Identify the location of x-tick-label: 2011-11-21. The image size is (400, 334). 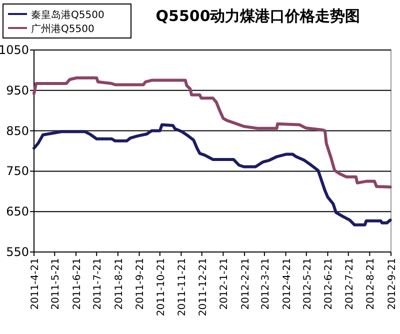
(182, 287).